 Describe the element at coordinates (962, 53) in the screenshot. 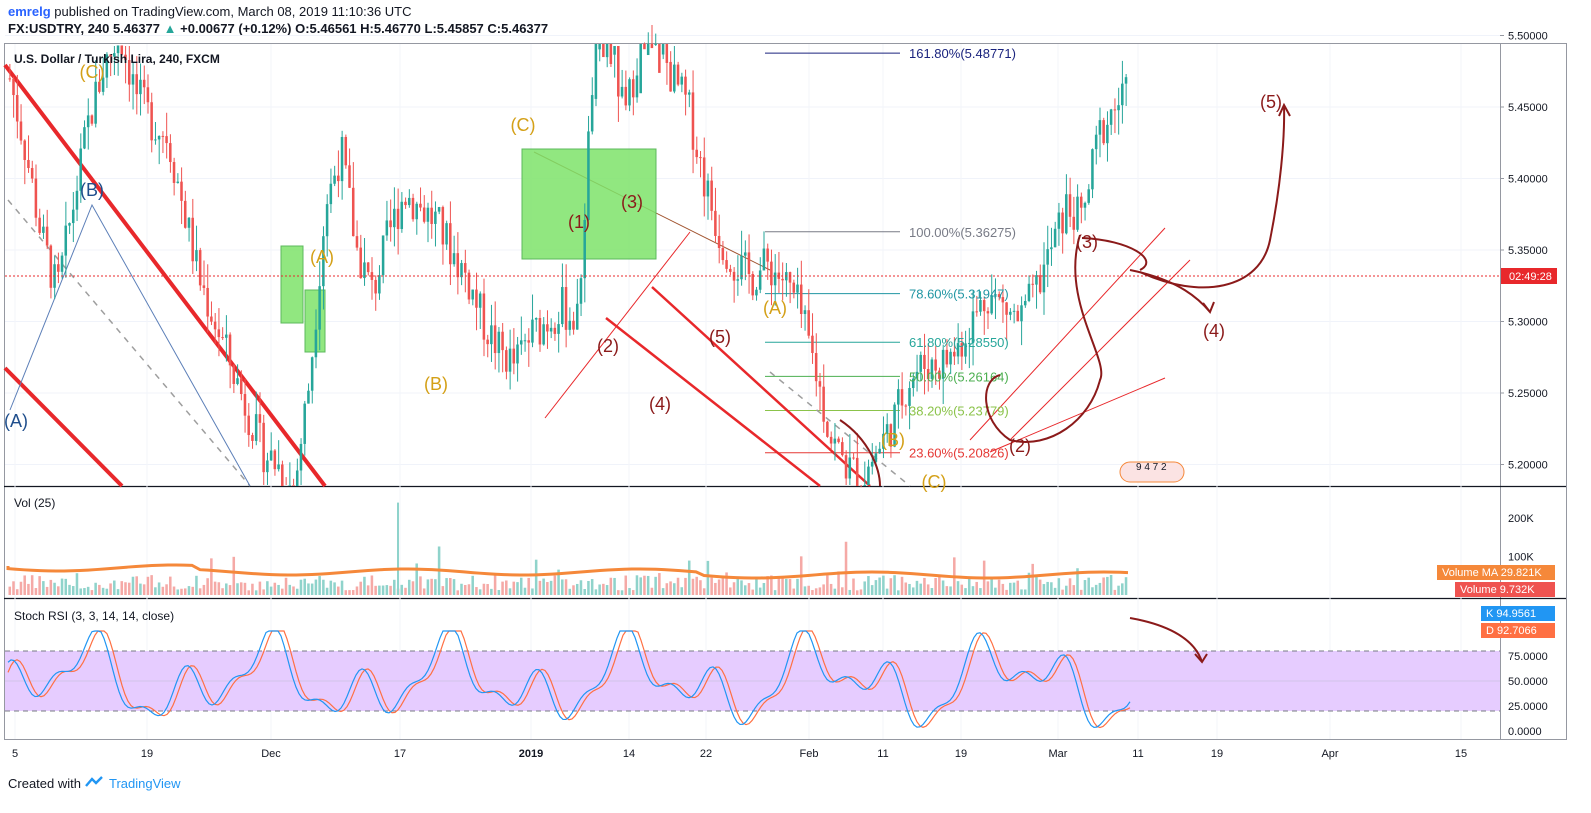

I see `fib-level-label: 161.80%(5.48771)` at that location.